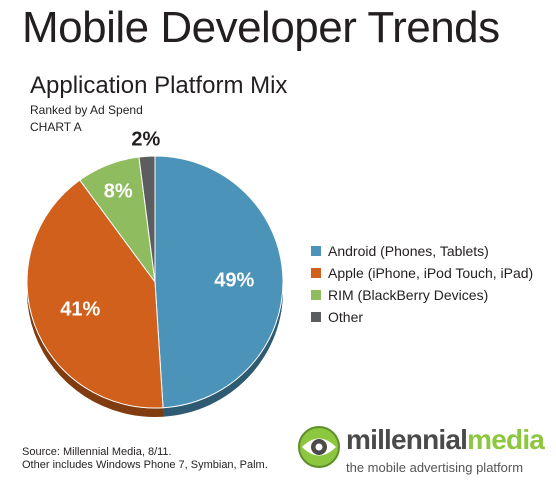 The height and width of the screenshot is (497, 556). What do you see at coordinates (95, 294) in the screenshot?
I see `pie-slice-apple` at bounding box center [95, 294].